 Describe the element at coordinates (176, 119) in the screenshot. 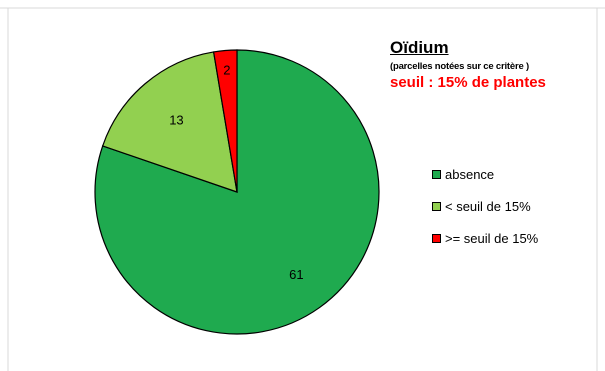

I see `data-label-below-threshold: 13` at that location.